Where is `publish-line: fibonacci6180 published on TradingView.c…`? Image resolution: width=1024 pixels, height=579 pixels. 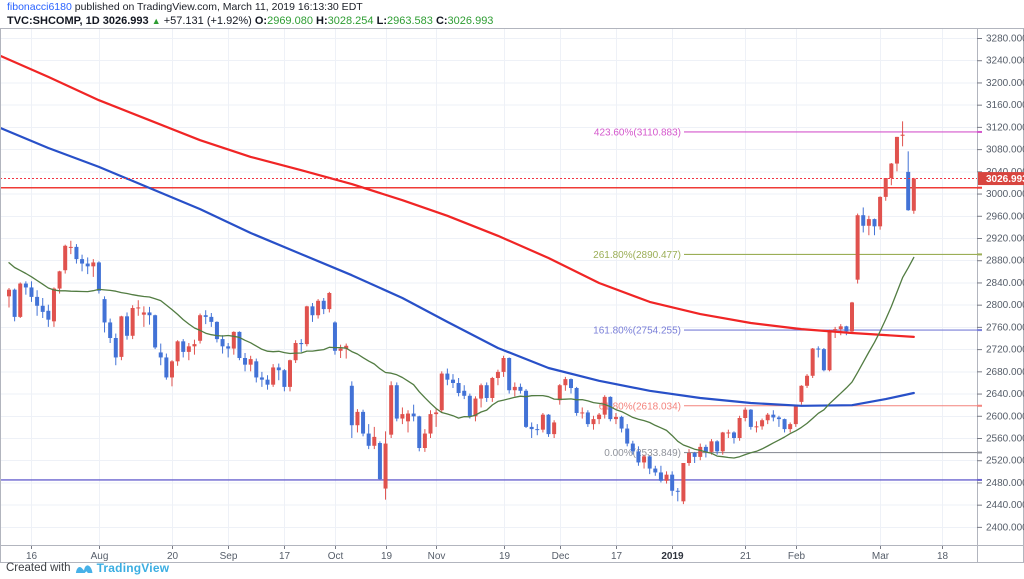 publish-line: fibonacci6180 published on TradingView.c… is located at coordinates (250, 7).